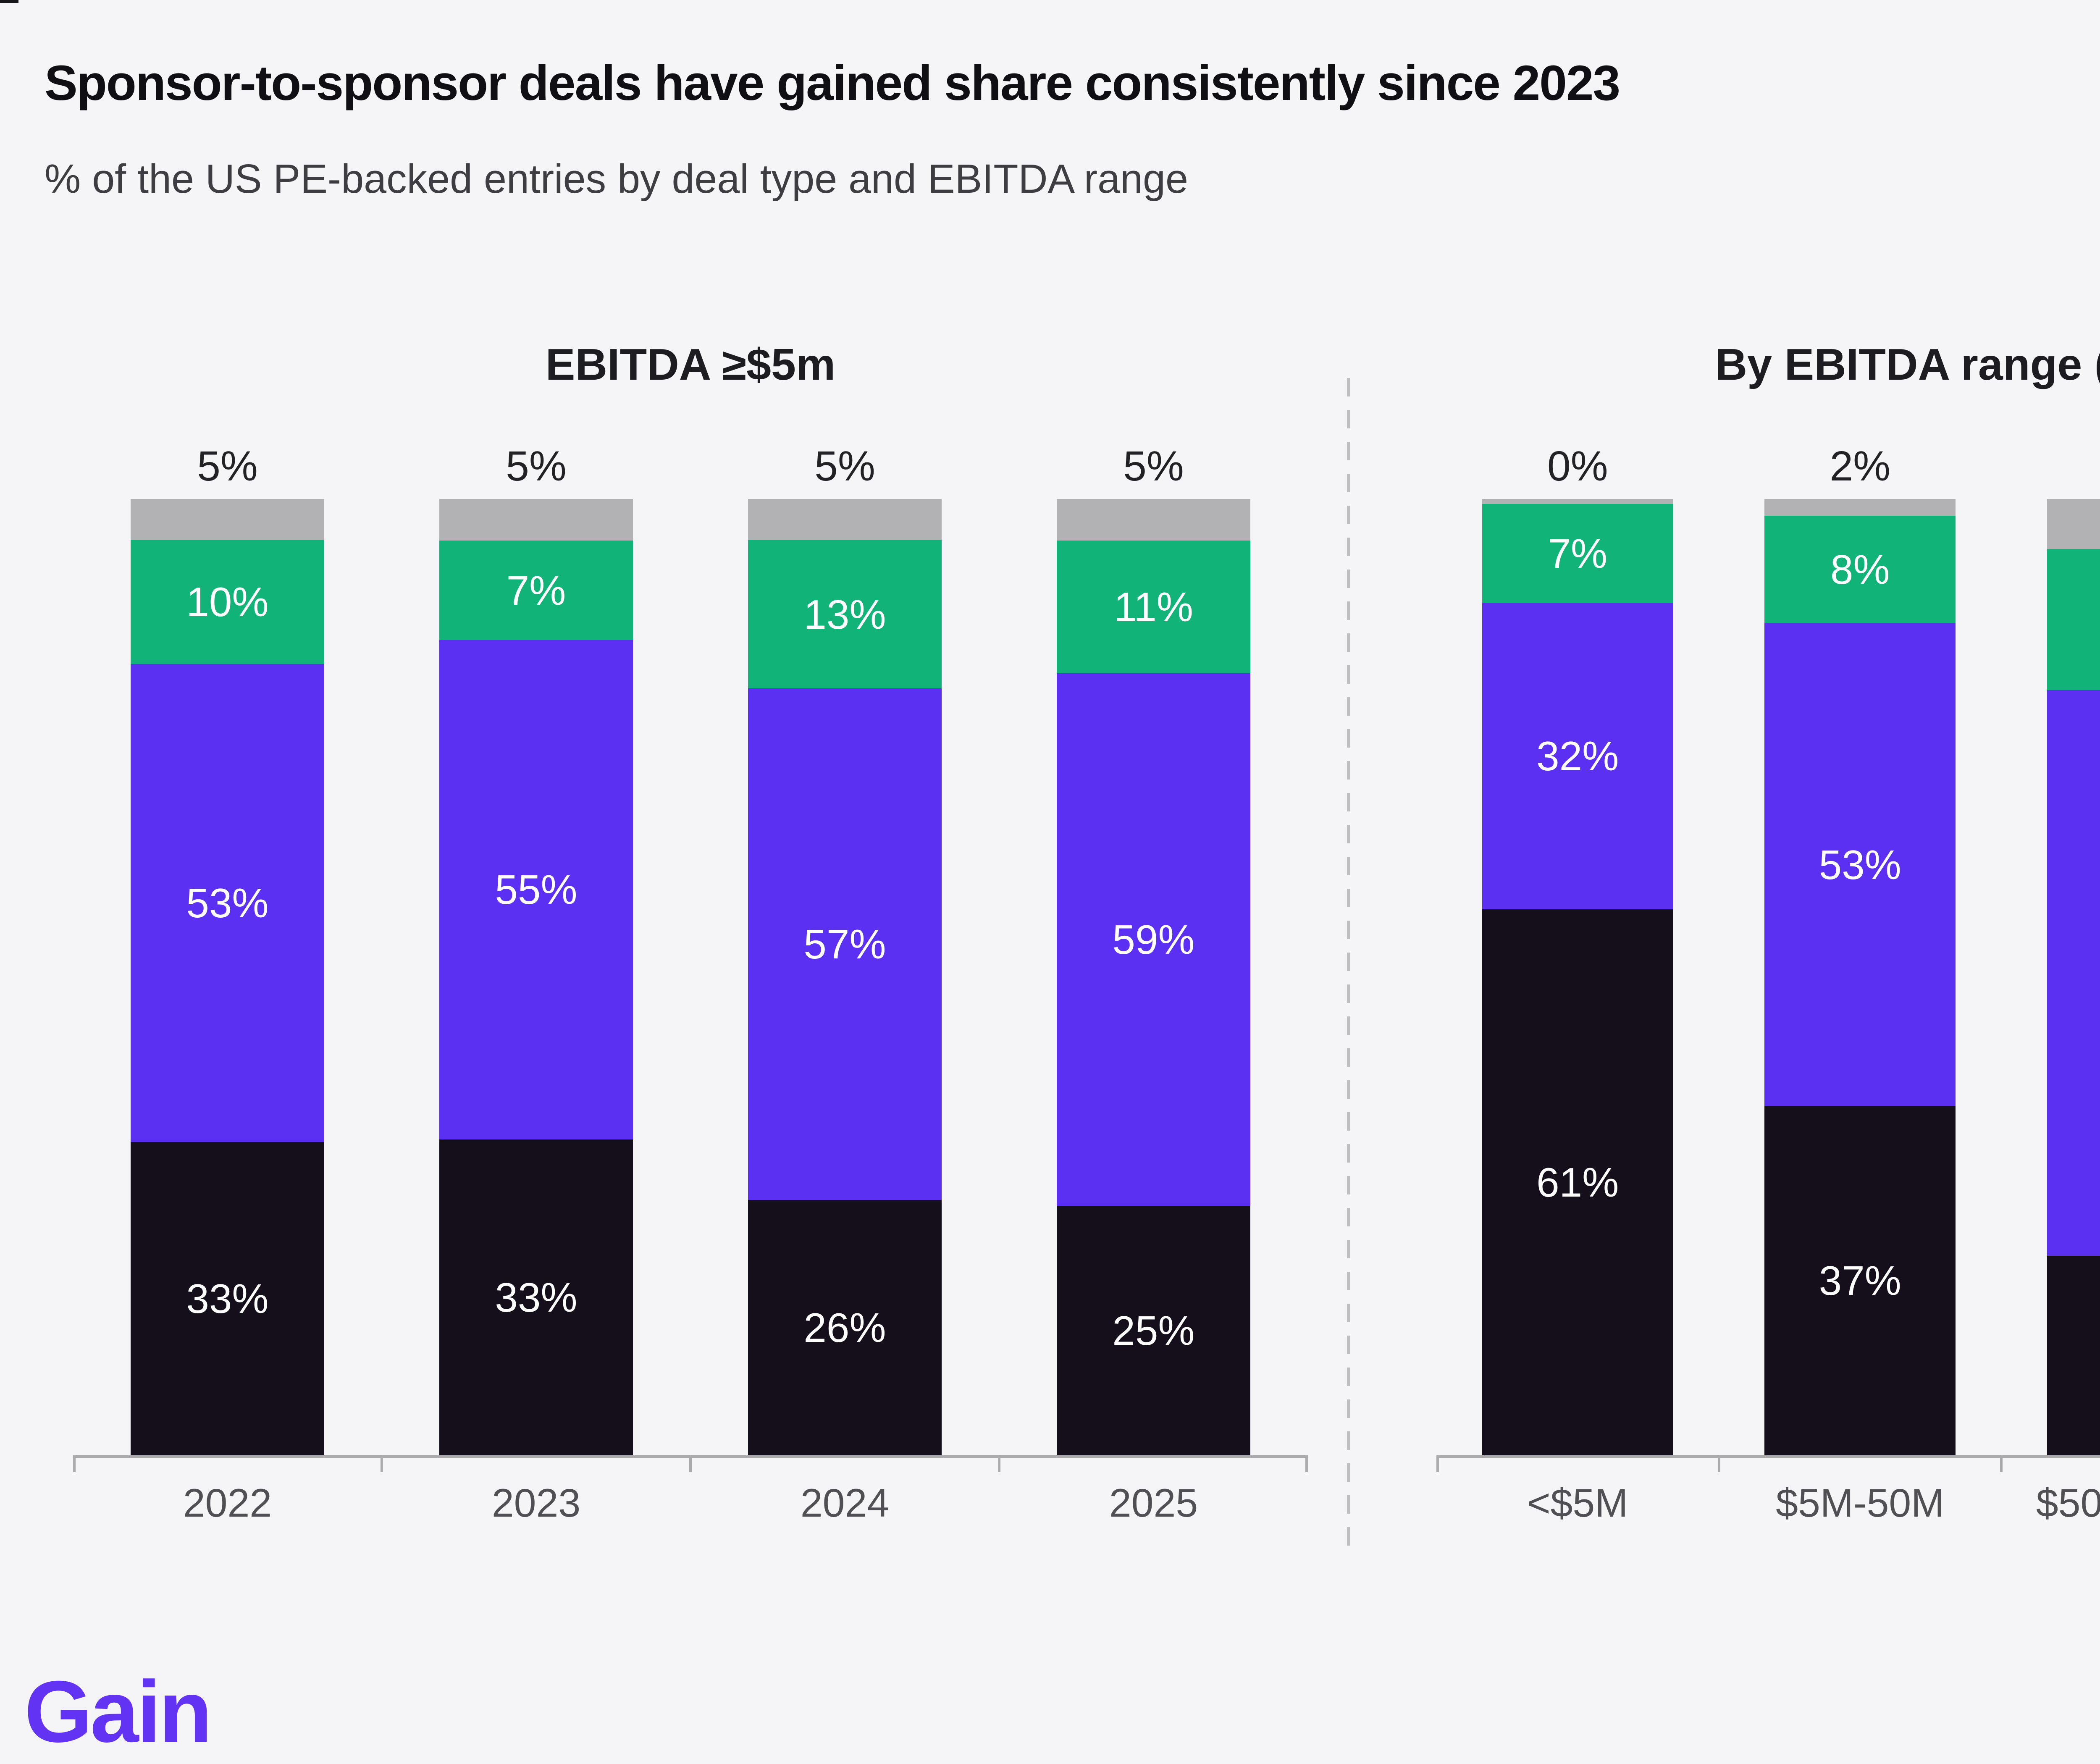  Describe the element at coordinates (1153, 1503) in the screenshot. I see `x-tick-label: 2025` at that location.